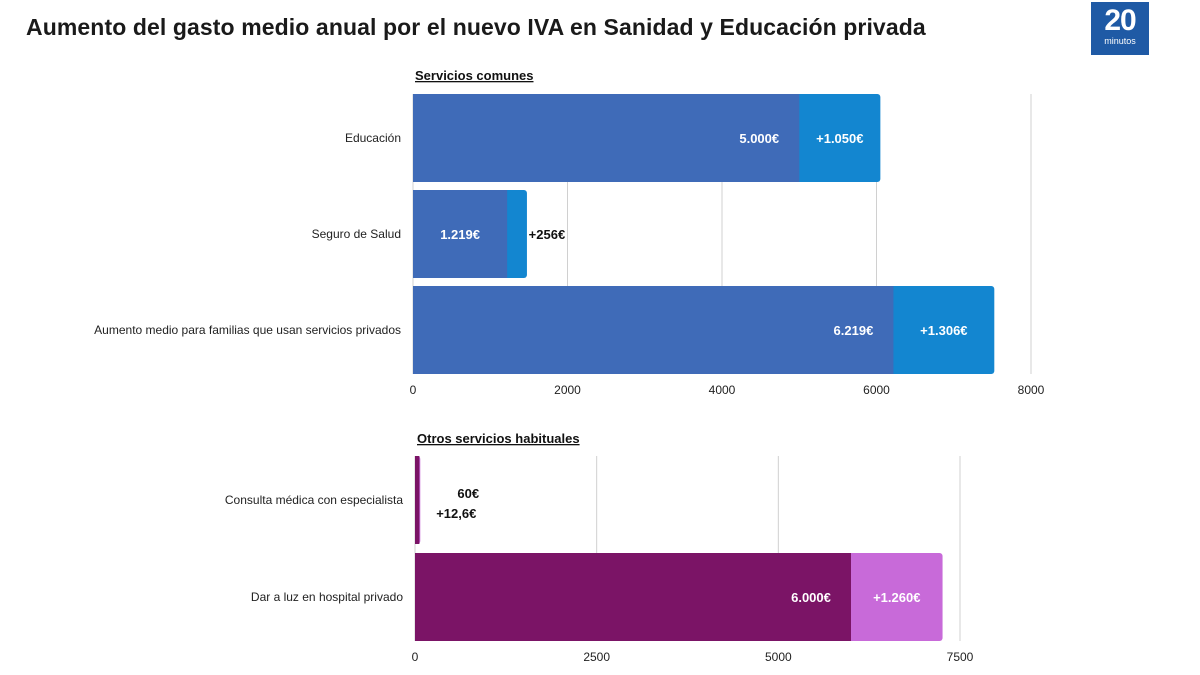 The width and height of the screenshot is (1200, 675). What do you see at coordinates (896, 597) in the screenshot?
I see `data-label-increase-1-1: +1.260€` at bounding box center [896, 597].